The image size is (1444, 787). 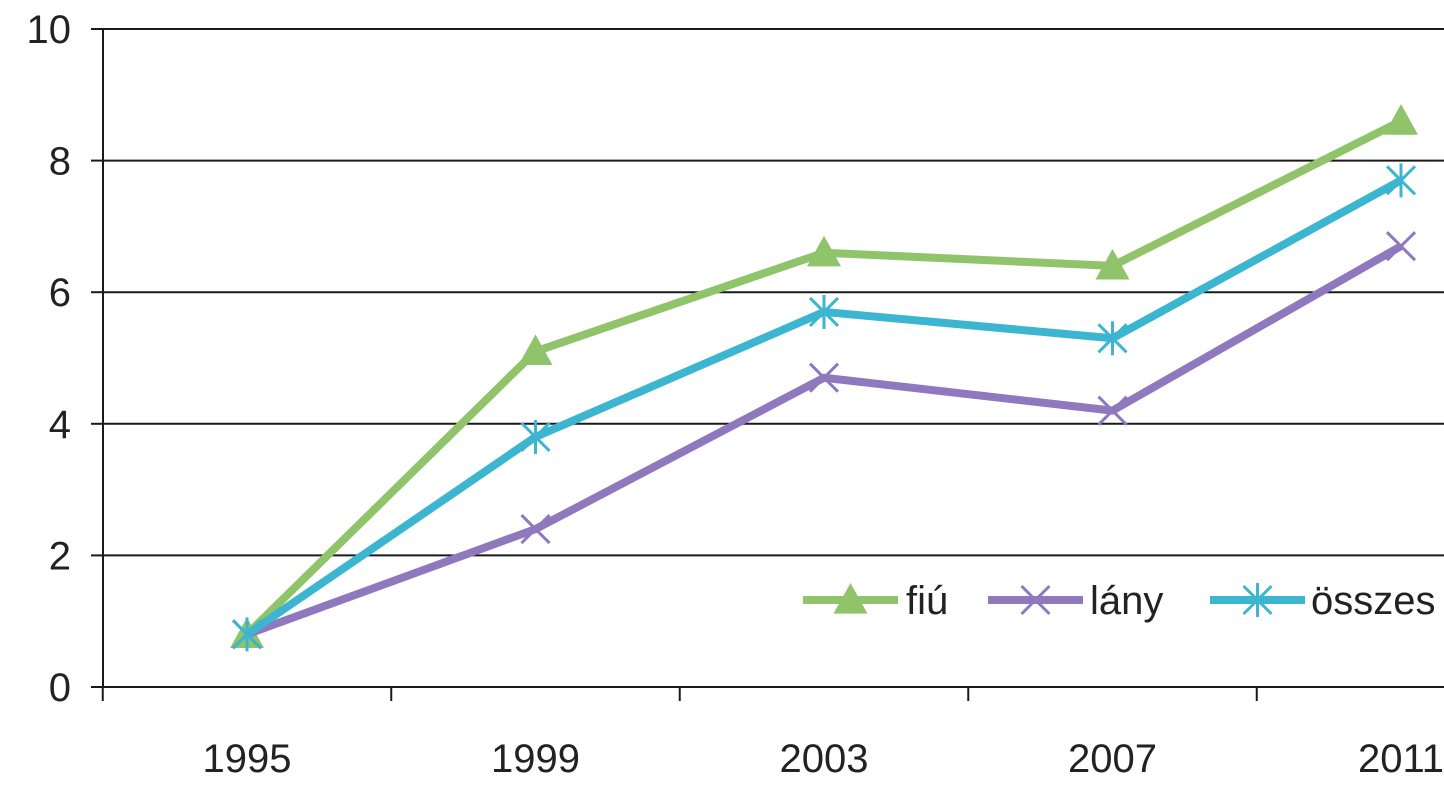 What do you see at coordinates (1401, 759) in the screenshot?
I see `x-tick-label: 2011` at bounding box center [1401, 759].